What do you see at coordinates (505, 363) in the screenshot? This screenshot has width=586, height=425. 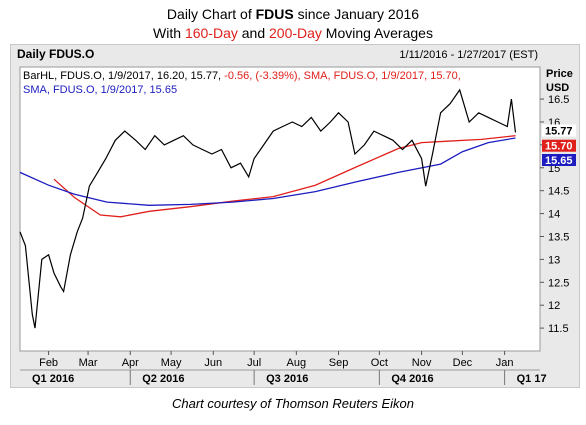 I see `x-tick-label: Jan` at bounding box center [505, 363].